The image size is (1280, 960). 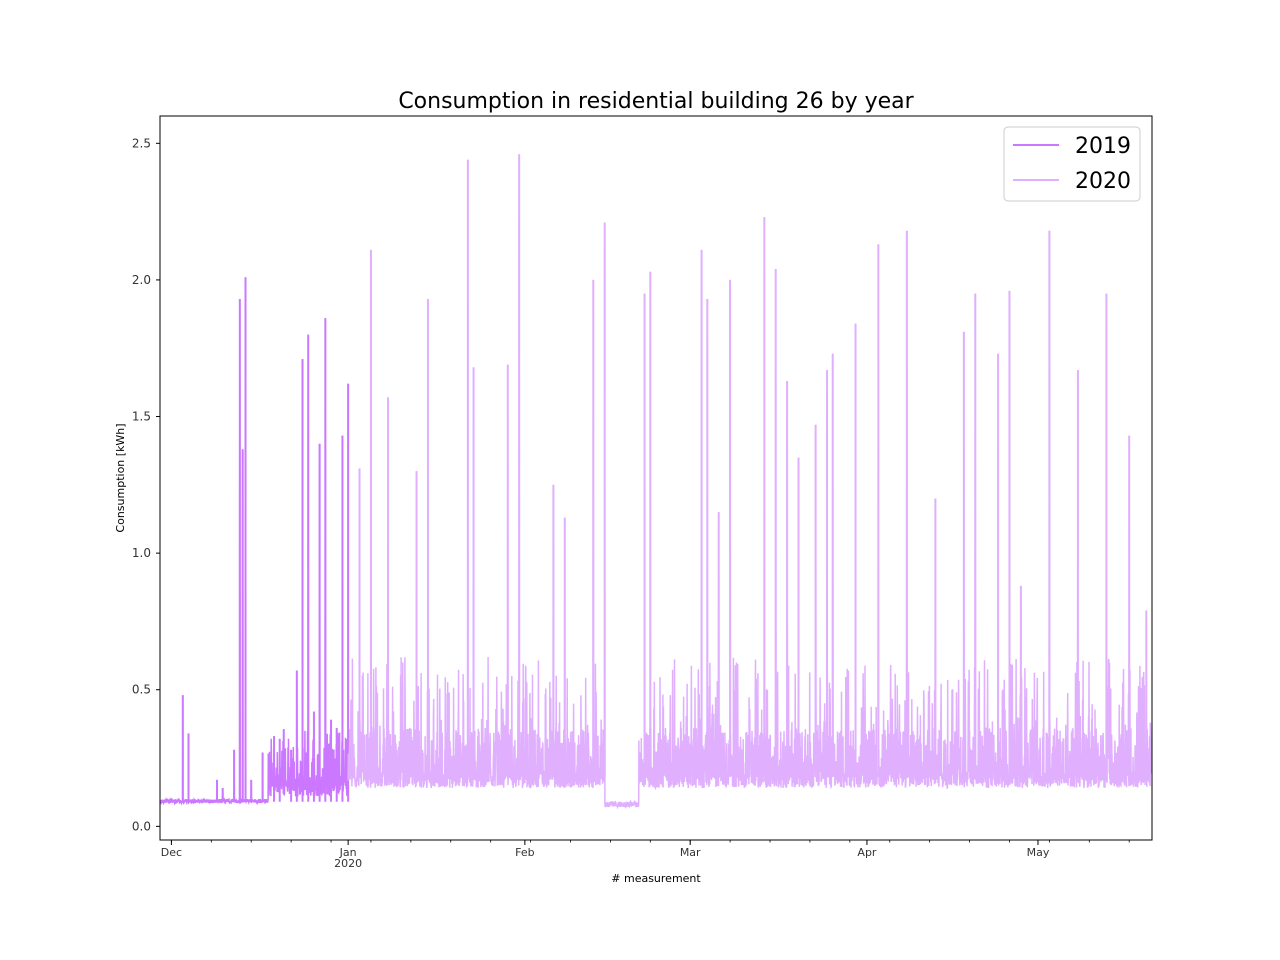 What do you see at coordinates (348, 852) in the screenshot?
I see `x-tick-label: Jan` at bounding box center [348, 852].